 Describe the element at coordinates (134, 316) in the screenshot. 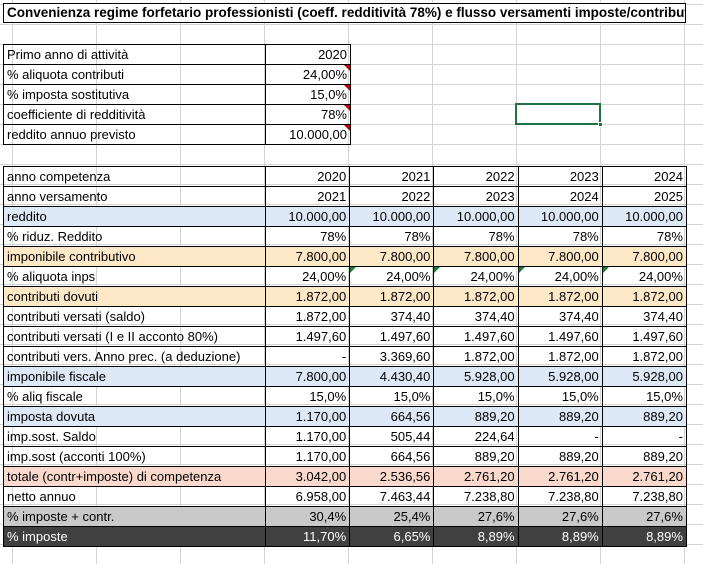

I see `row-label: contributi versati (saldo)` at that location.